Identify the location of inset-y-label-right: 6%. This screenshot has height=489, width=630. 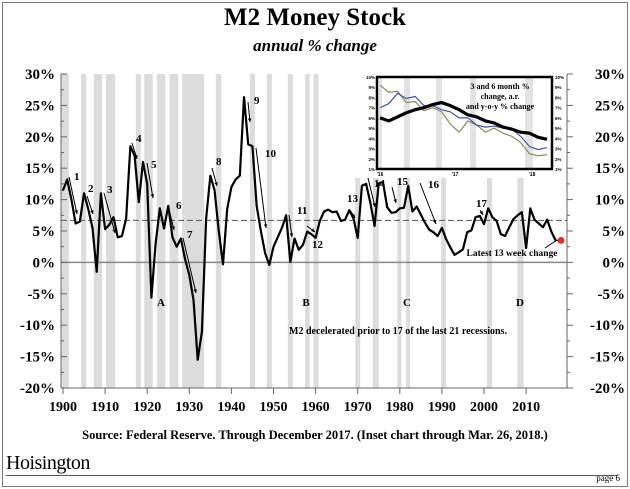
(558, 118).